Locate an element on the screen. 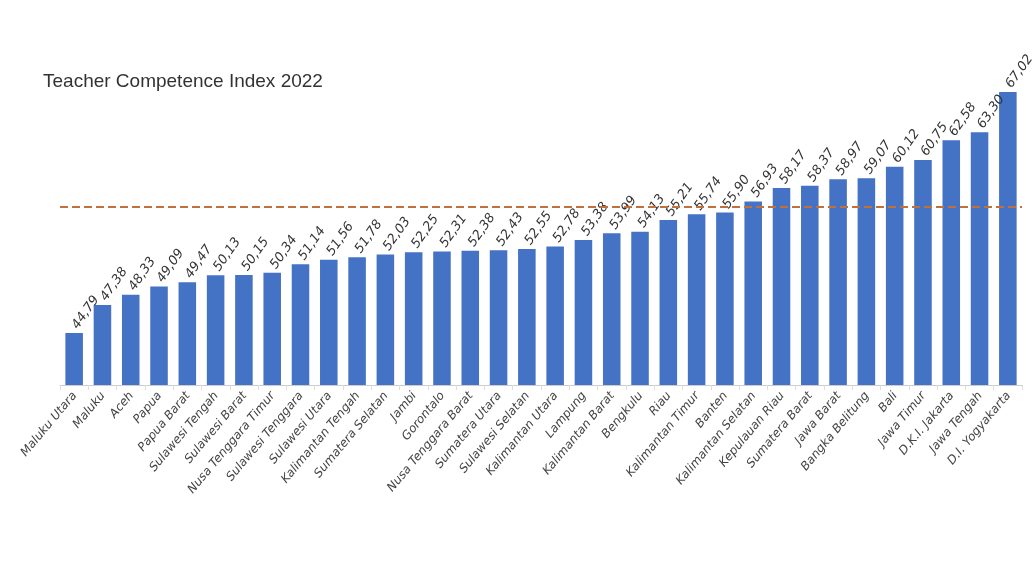  chart-title: Teacher Competence Index 2022 is located at coordinates (183, 80).